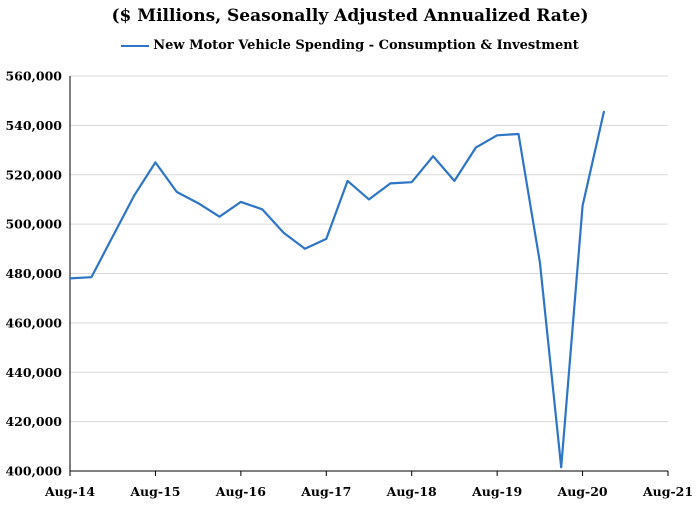 This screenshot has height=507, width=700. I want to click on y-tick-label: 460,000, so click(33, 322).